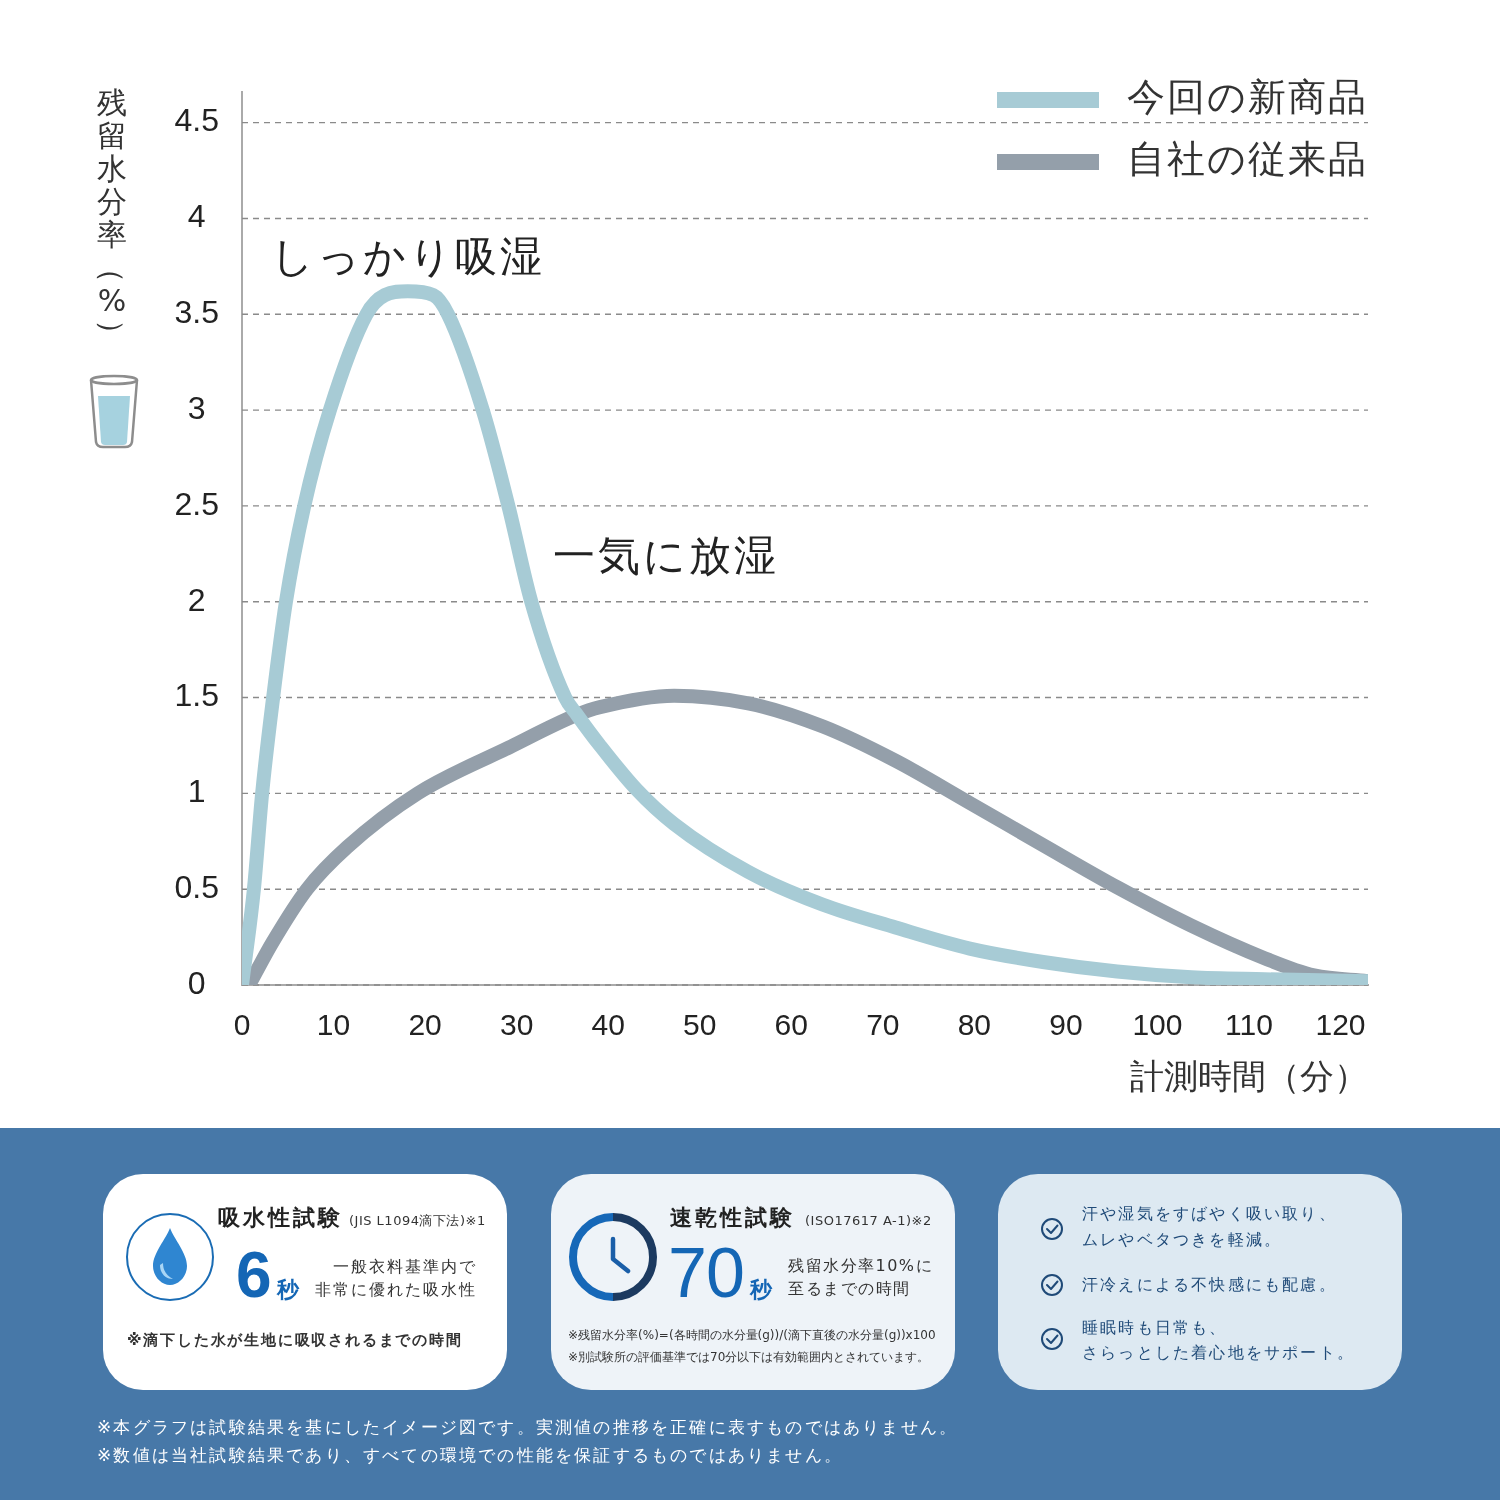 The width and height of the screenshot is (1500, 1500). Describe the element at coordinates (1157, 1025) in the screenshot. I see `x-tick-label: 100` at that location.